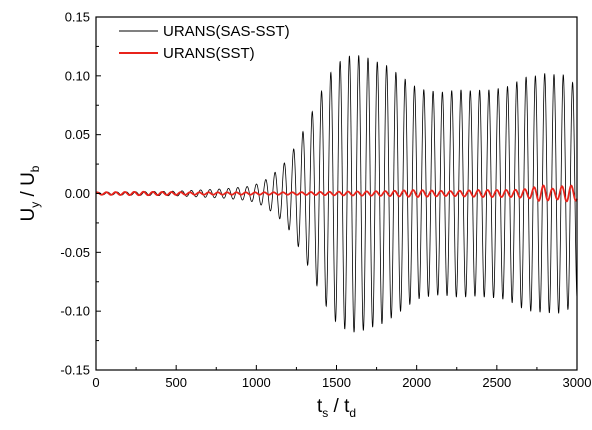 This screenshot has width=592, height=430. I want to click on x-tick-label: 0, so click(95, 382).